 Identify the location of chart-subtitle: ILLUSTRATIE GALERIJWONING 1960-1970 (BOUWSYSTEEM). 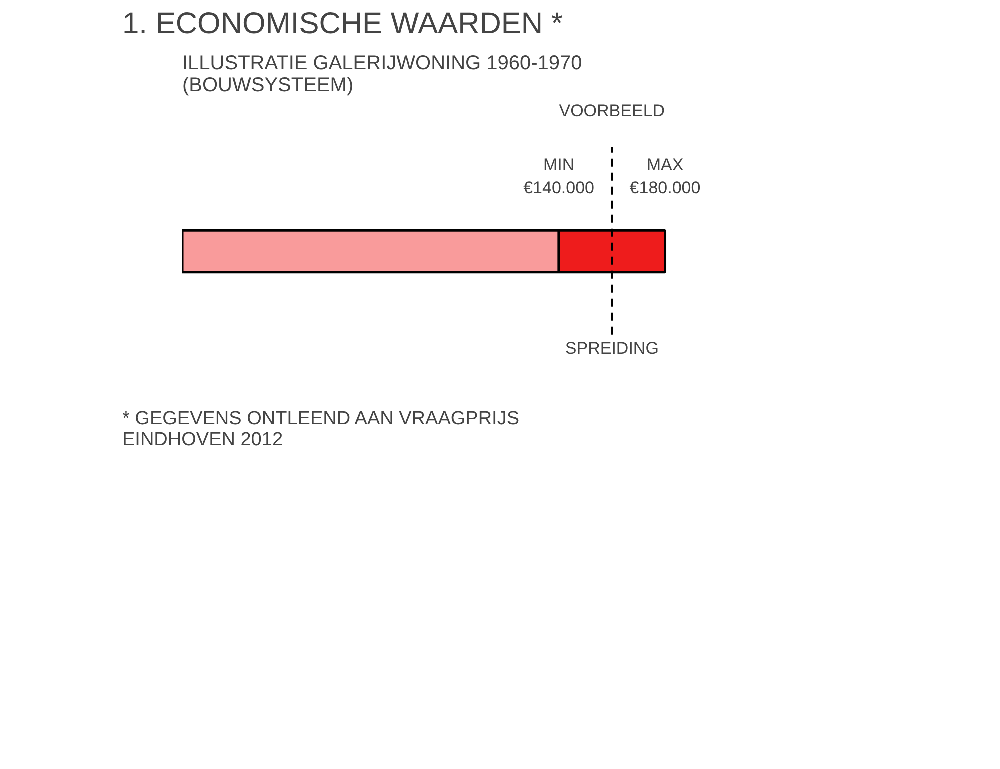
(382, 74).